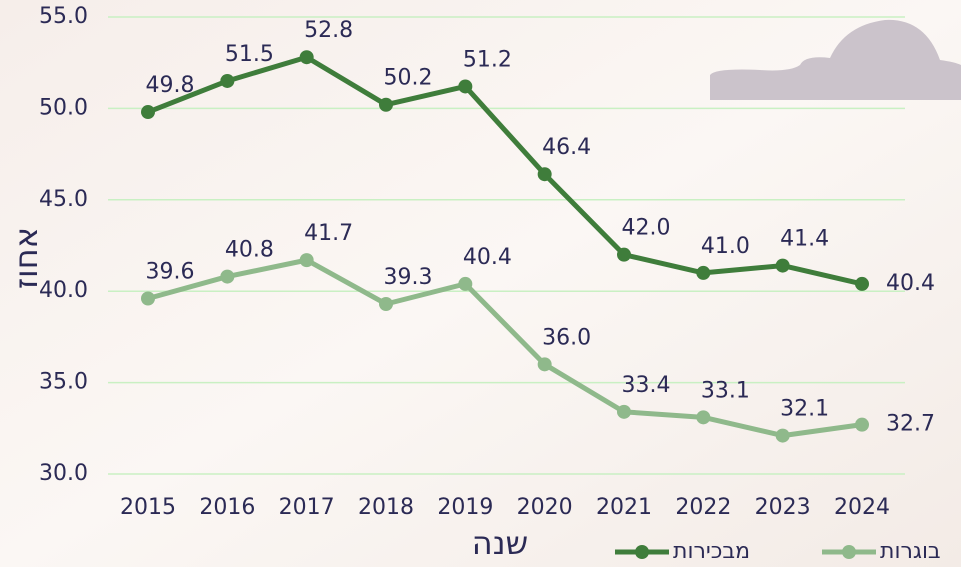  I want to click on value-label: 33.4, so click(646, 385).